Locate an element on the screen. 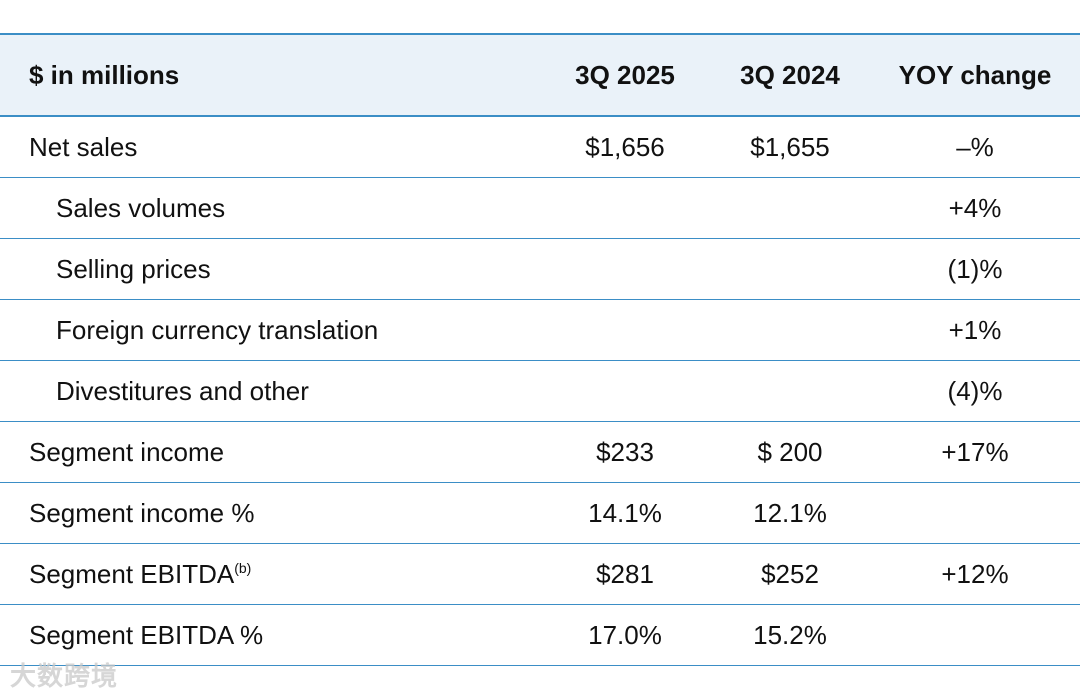 This screenshot has width=1080, height=694. row-label: Segment EBITDA % is located at coordinates (270, 635).